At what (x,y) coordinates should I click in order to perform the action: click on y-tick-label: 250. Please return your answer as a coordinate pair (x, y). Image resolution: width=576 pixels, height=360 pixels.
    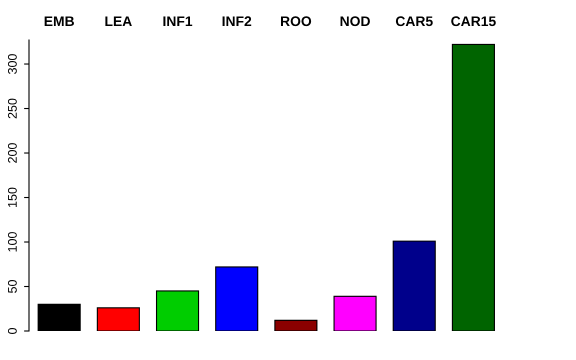
    Looking at the image, I should click on (12, 108).